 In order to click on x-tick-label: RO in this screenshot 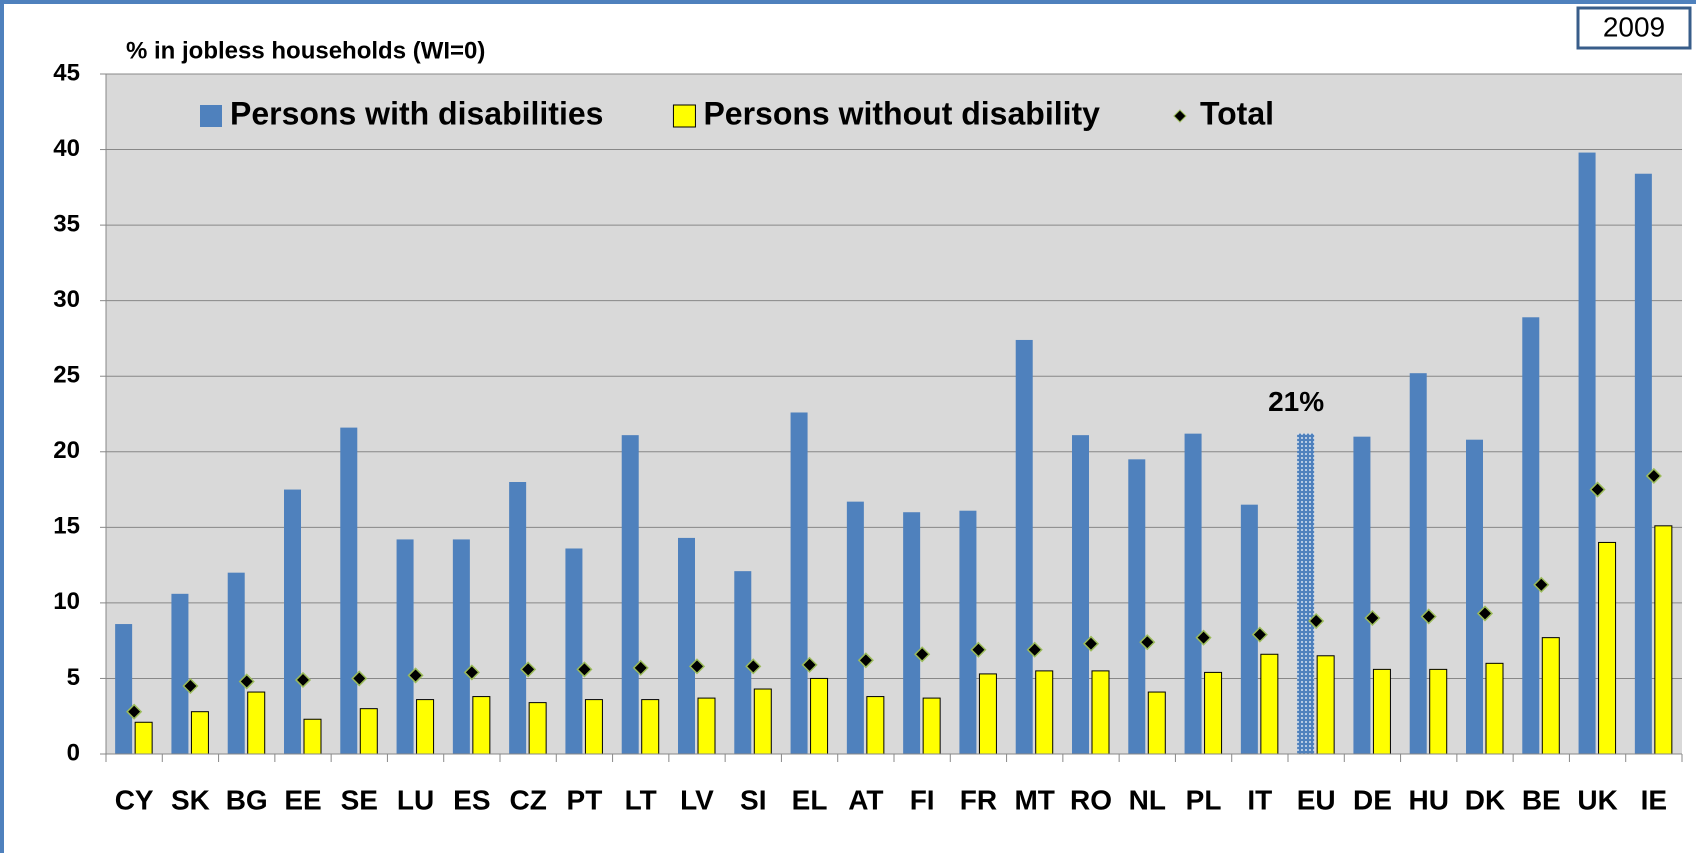, I will do `click(1091, 799)`.